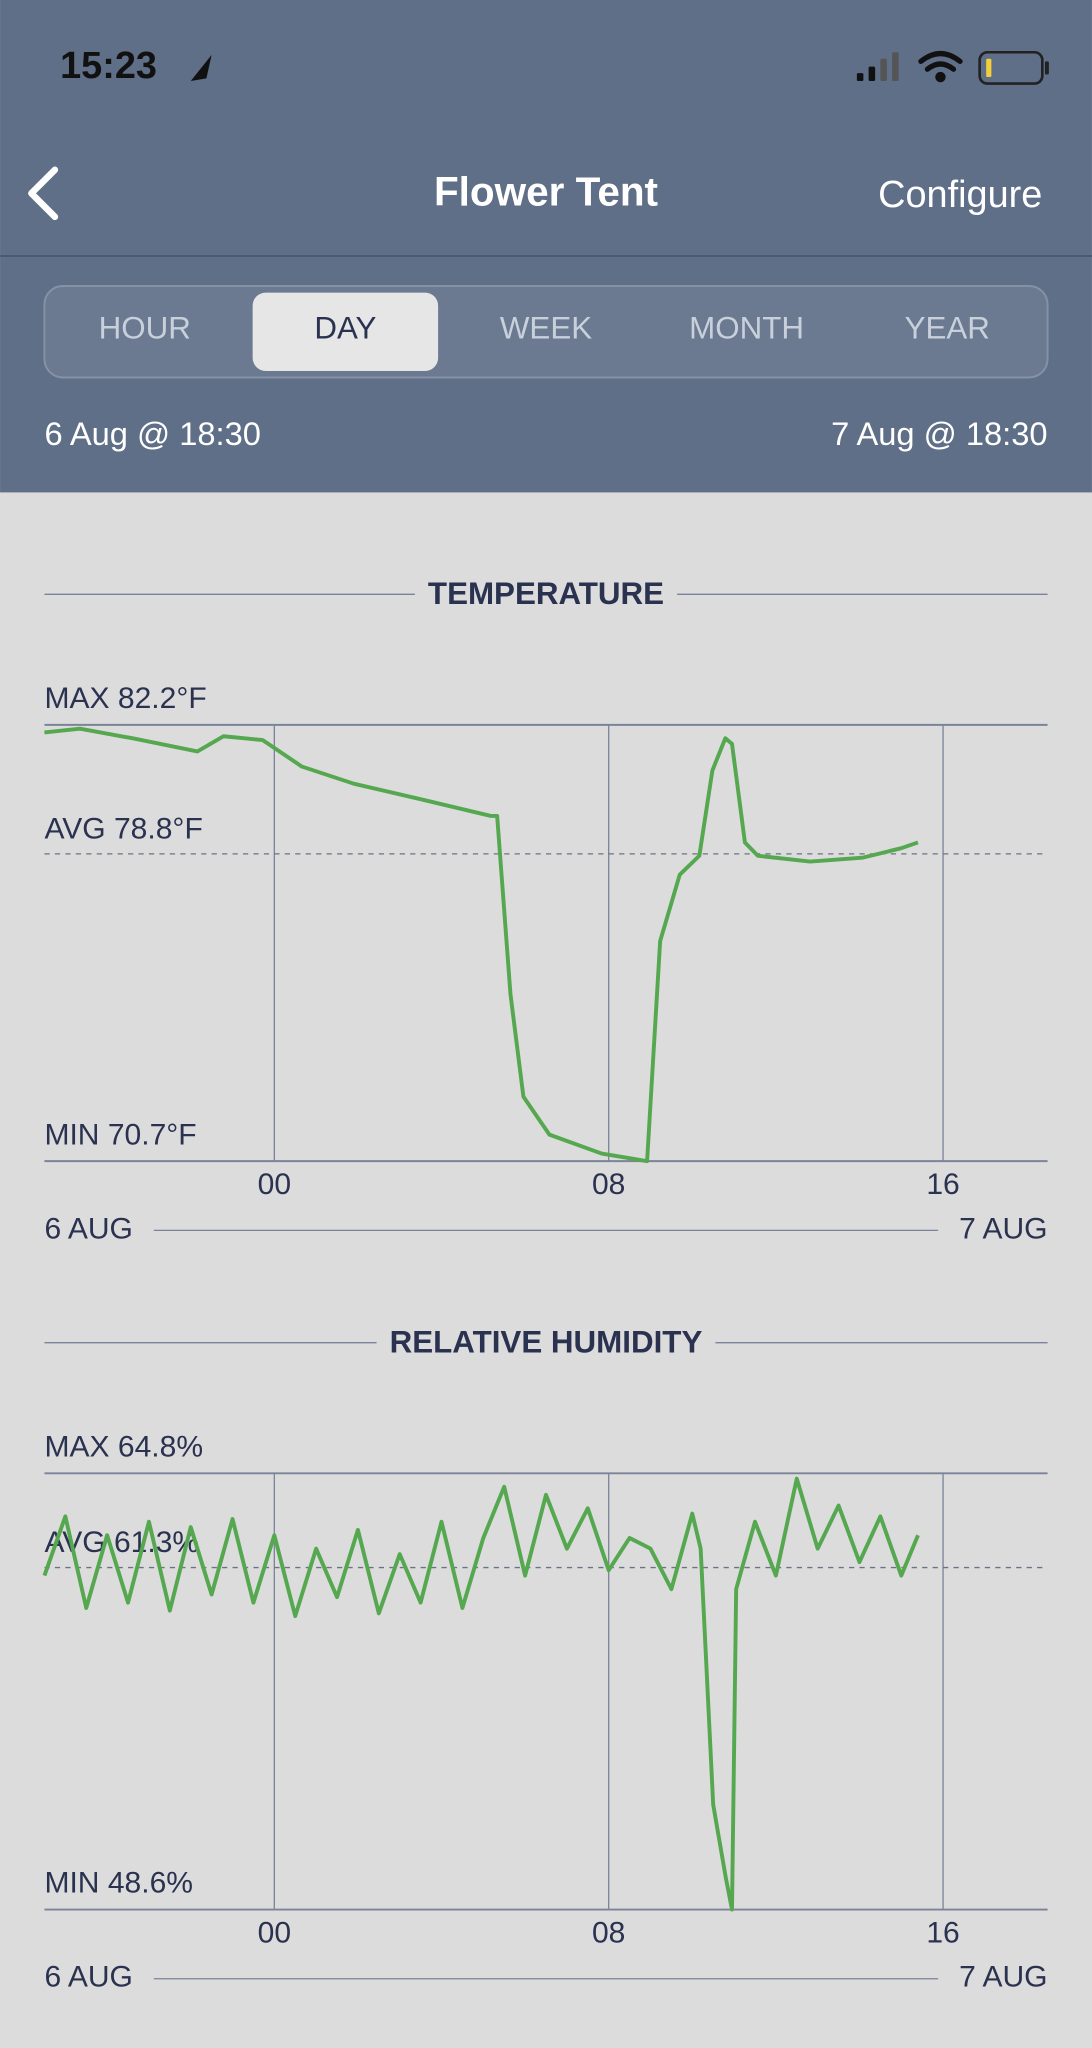  I want to click on tab: YEAR, so click(947, 328).